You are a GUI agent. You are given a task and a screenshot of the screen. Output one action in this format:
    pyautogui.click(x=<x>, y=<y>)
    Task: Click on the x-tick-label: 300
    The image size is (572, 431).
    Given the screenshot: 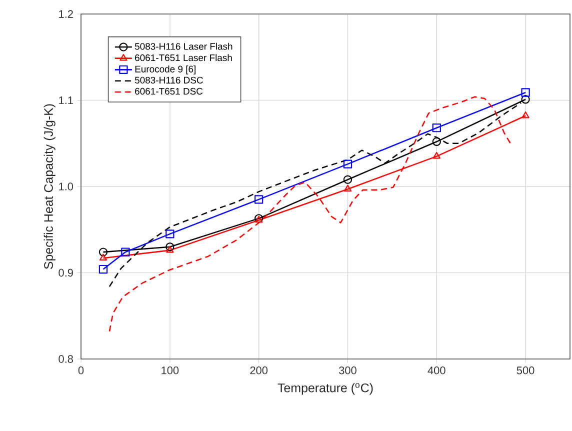 What is the action you would take?
    pyautogui.click(x=347, y=370)
    